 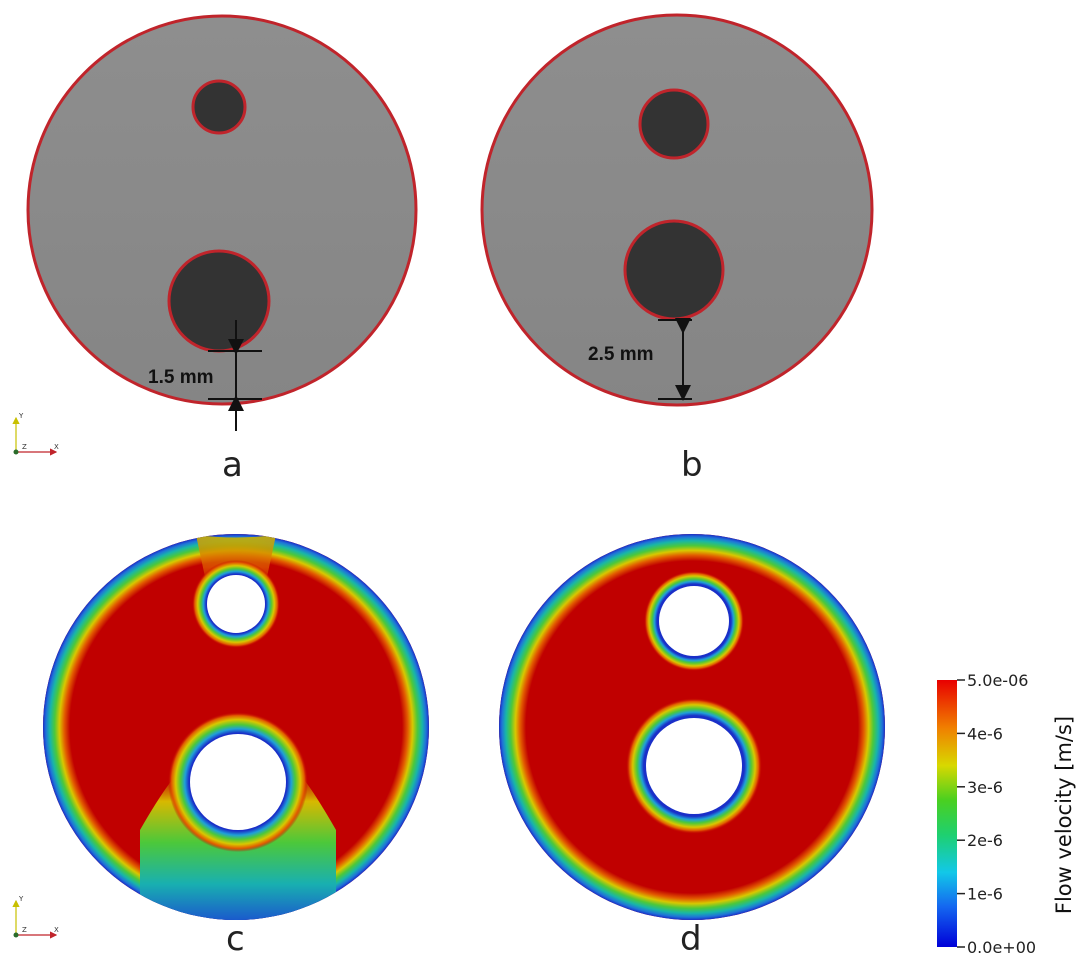 What do you see at coordinates (947, 813) in the screenshot?
I see `colorbar-gradient` at bounding box center [947, 813].